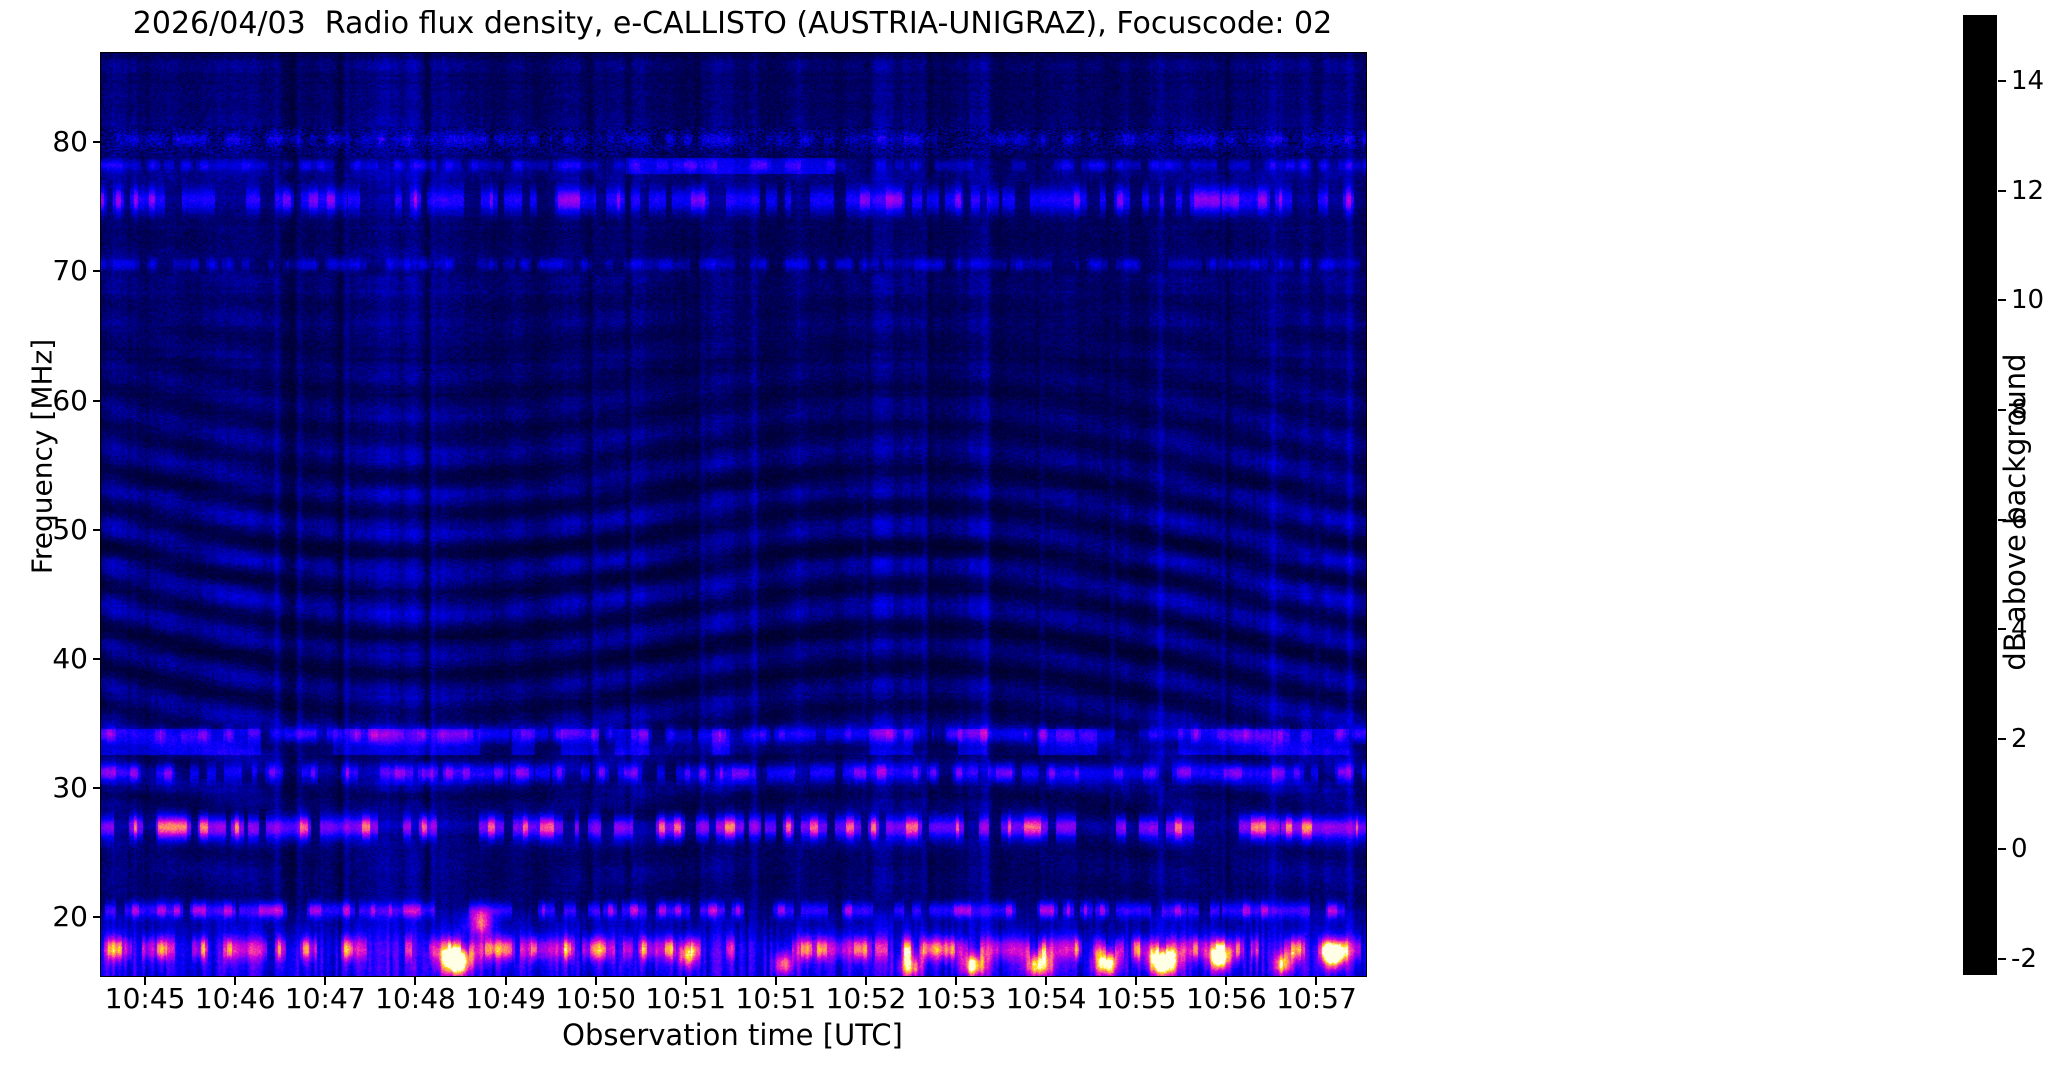  I want to click on x-tick-label: 10:47, so click(325, 998).